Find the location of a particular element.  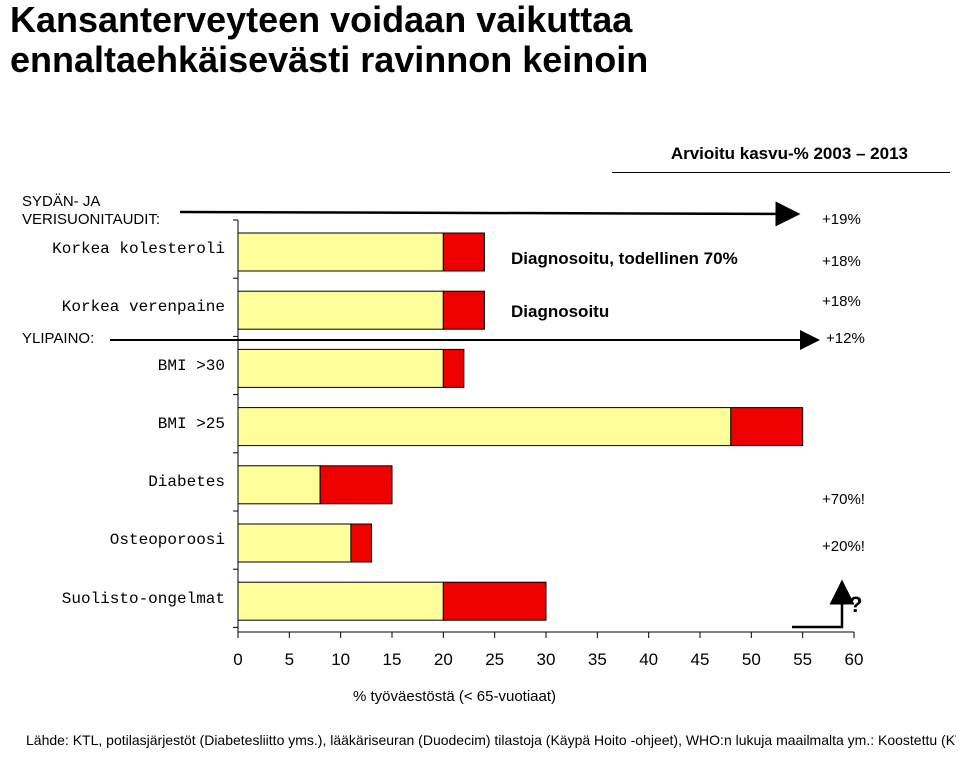

x-tick-label: 15 is located at coordinates (392, 659).